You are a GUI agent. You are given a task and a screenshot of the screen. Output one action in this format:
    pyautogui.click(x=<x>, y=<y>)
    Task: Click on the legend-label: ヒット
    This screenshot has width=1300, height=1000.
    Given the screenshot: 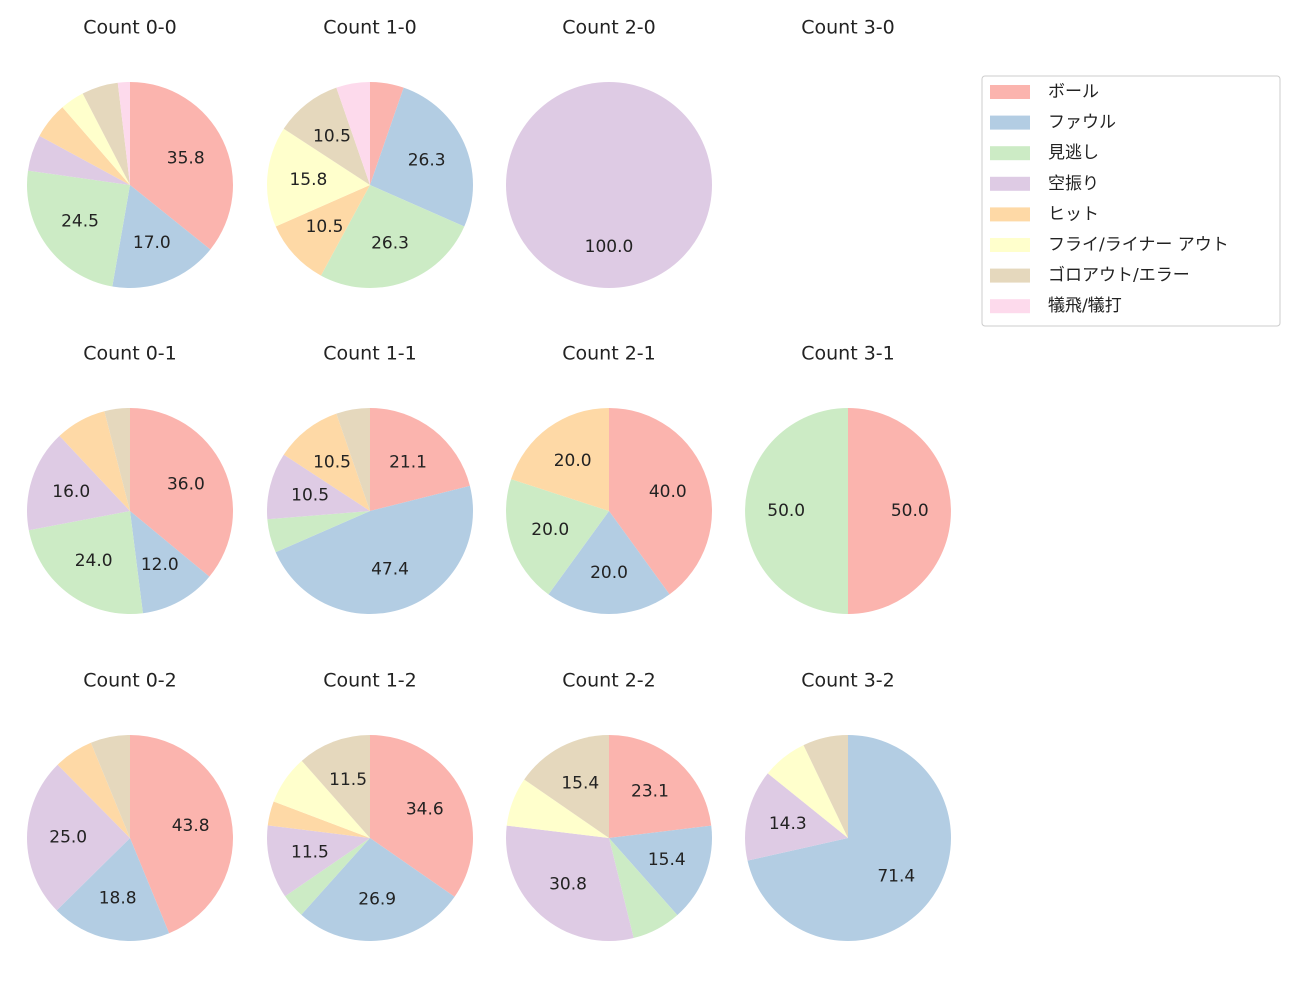 What is the action you would take?
    pyautogui.click(x=1073, y=214)
    